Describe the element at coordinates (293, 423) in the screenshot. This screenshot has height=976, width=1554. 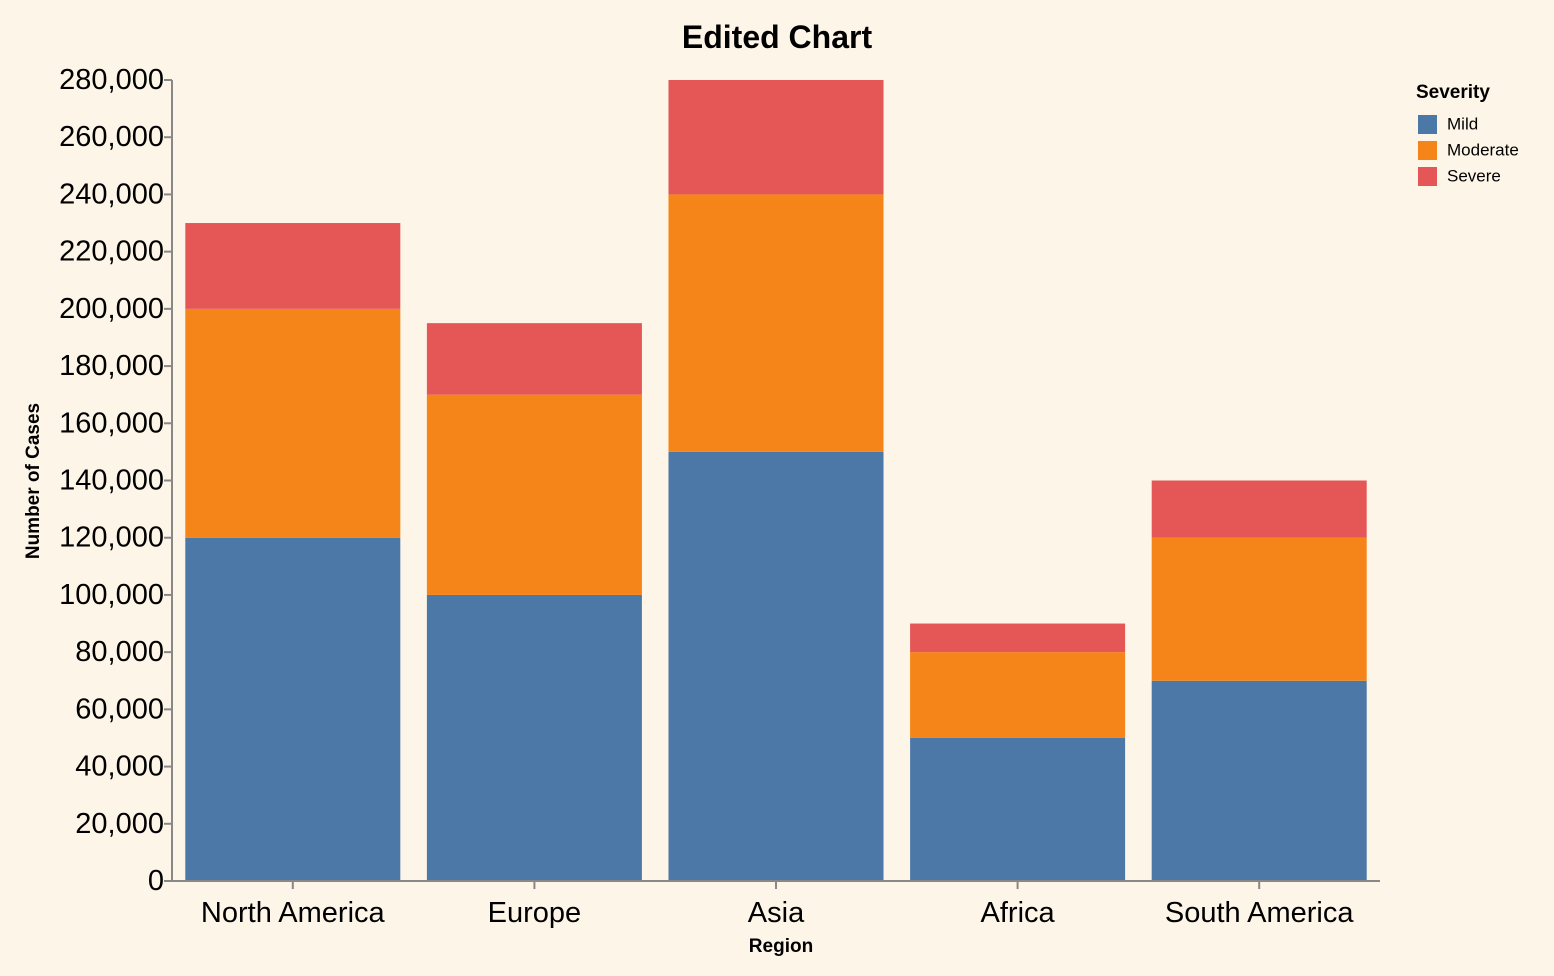
I see `bar-moderate-north-america` at that location.